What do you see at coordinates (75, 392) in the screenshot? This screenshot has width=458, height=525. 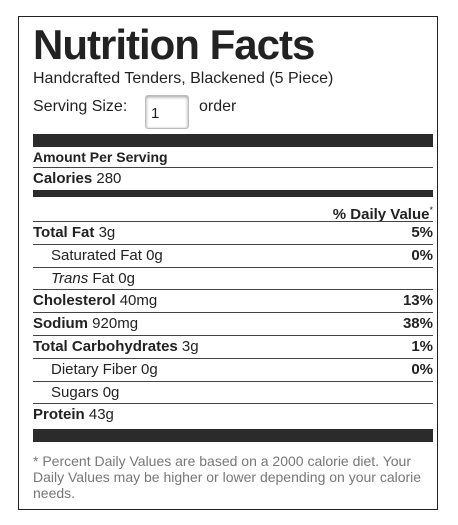 I see `nutrient-label: Sugars` at bounding box center [75, 392].